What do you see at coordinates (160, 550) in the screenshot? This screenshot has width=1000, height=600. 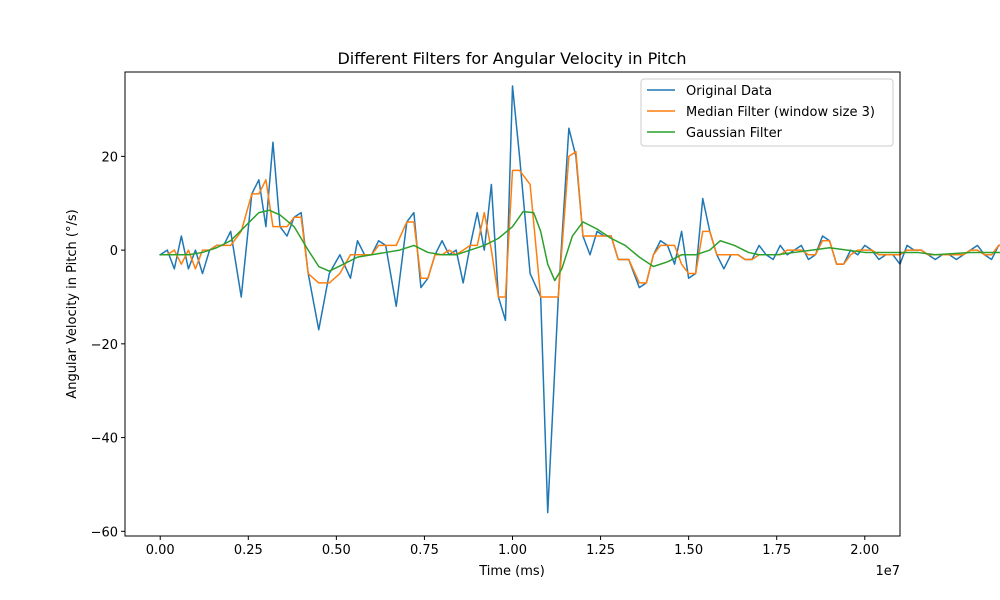 I see `x-tick-label: 0.00` at bounding box center [160, 550].